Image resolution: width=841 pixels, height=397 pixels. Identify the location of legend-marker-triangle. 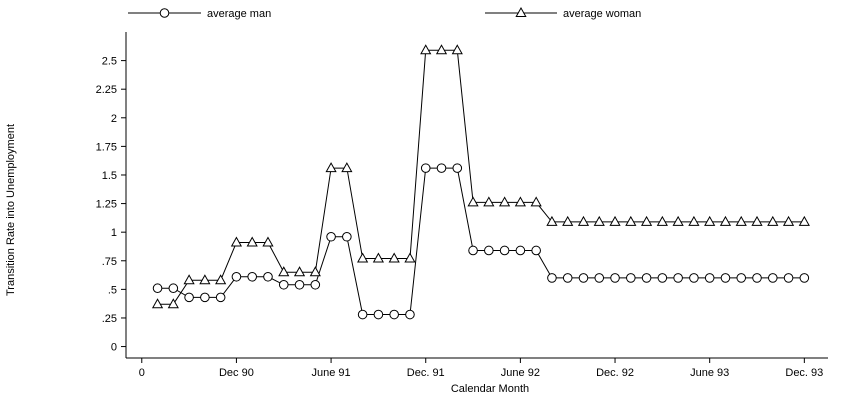
(521, 11).